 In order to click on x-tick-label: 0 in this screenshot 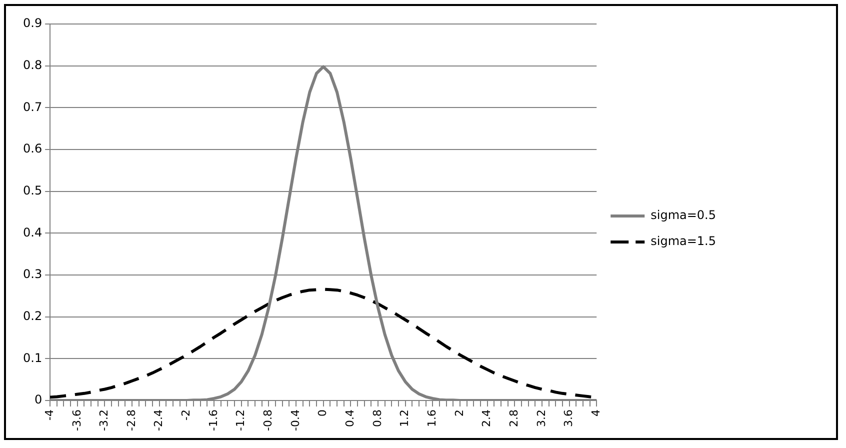, I will do `click(323, 413)`.